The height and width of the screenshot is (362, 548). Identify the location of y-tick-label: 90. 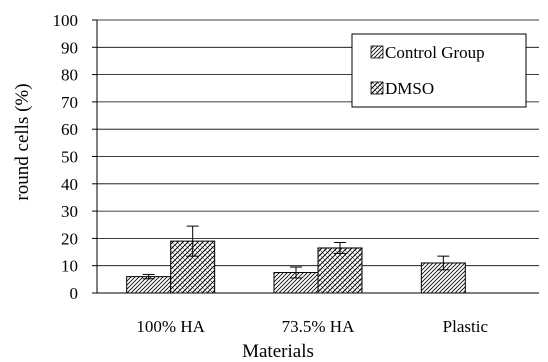
(69, 47).